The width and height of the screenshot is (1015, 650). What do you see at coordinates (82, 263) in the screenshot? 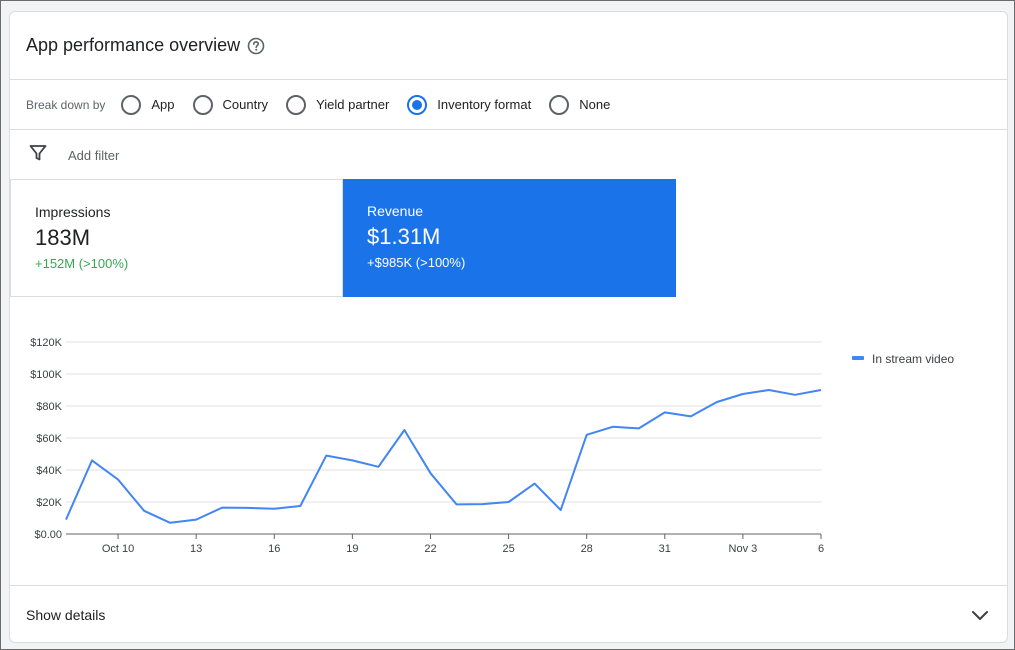
I see `metric-change: +152M (>100%)` at bounding box center [82, 263].